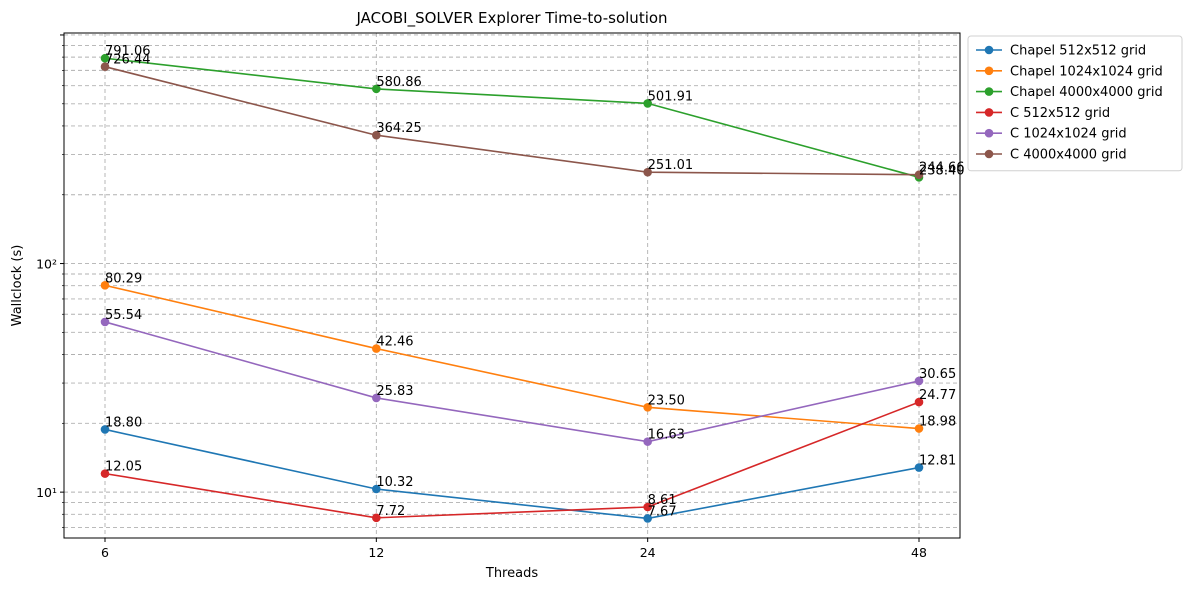 This screenshot has width=1189, height=590. What do you see at coordinates (46, 492) in the screenshot?
I see `y-tick-label: 10¹` at bounding box center [46, 492].